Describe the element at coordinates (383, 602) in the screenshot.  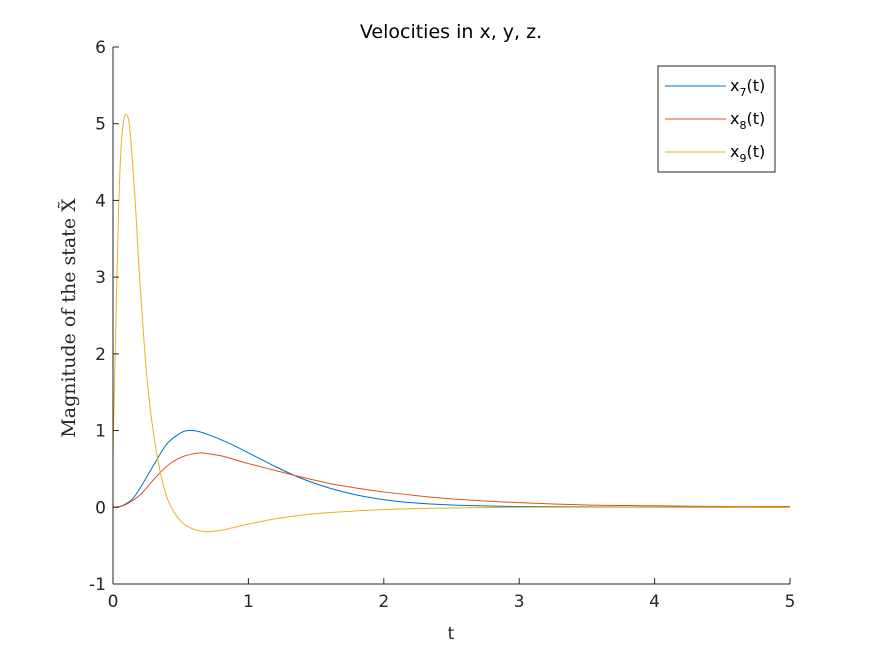
I see `x-tick-label: 2` at that location.